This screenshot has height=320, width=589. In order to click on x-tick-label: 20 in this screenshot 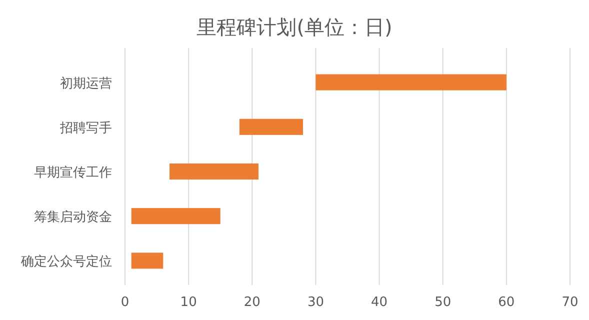, I will do `click(252, 302)`.